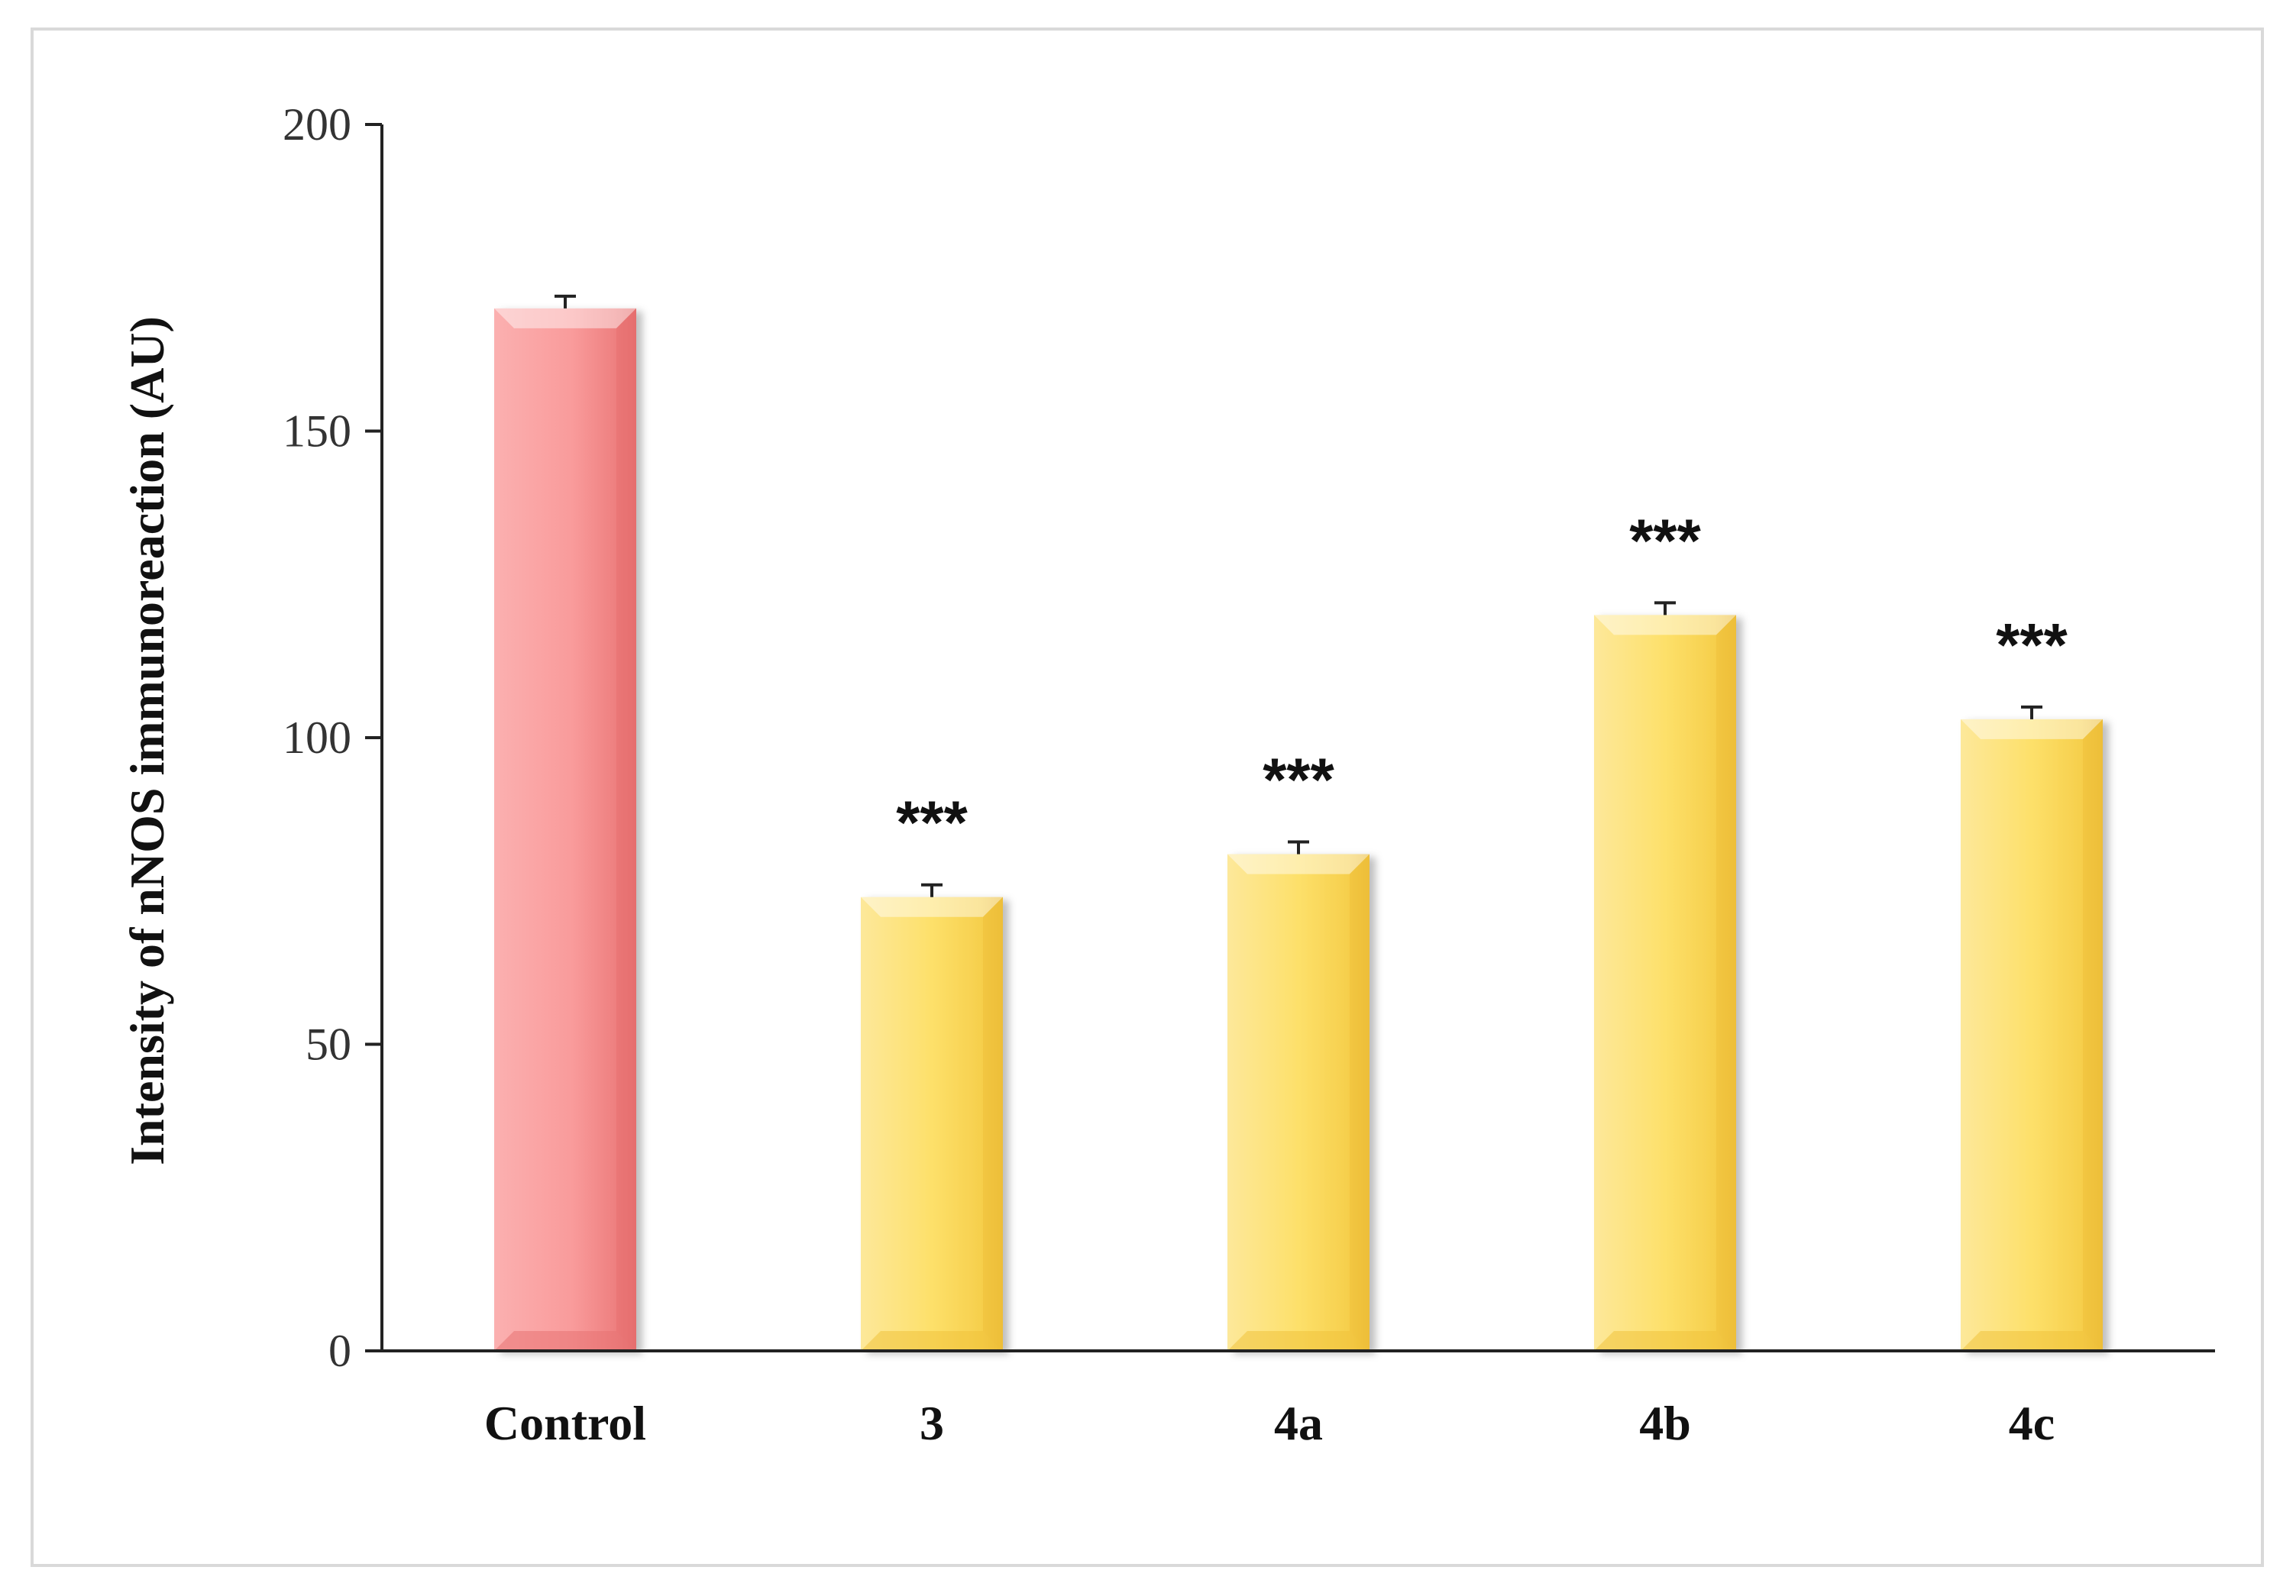 The height and width of the screenshot is (1596, 2296). Describe the element at coordinates (317, 432) in the screenshot. I see `y-tick-label: 150` at that location.